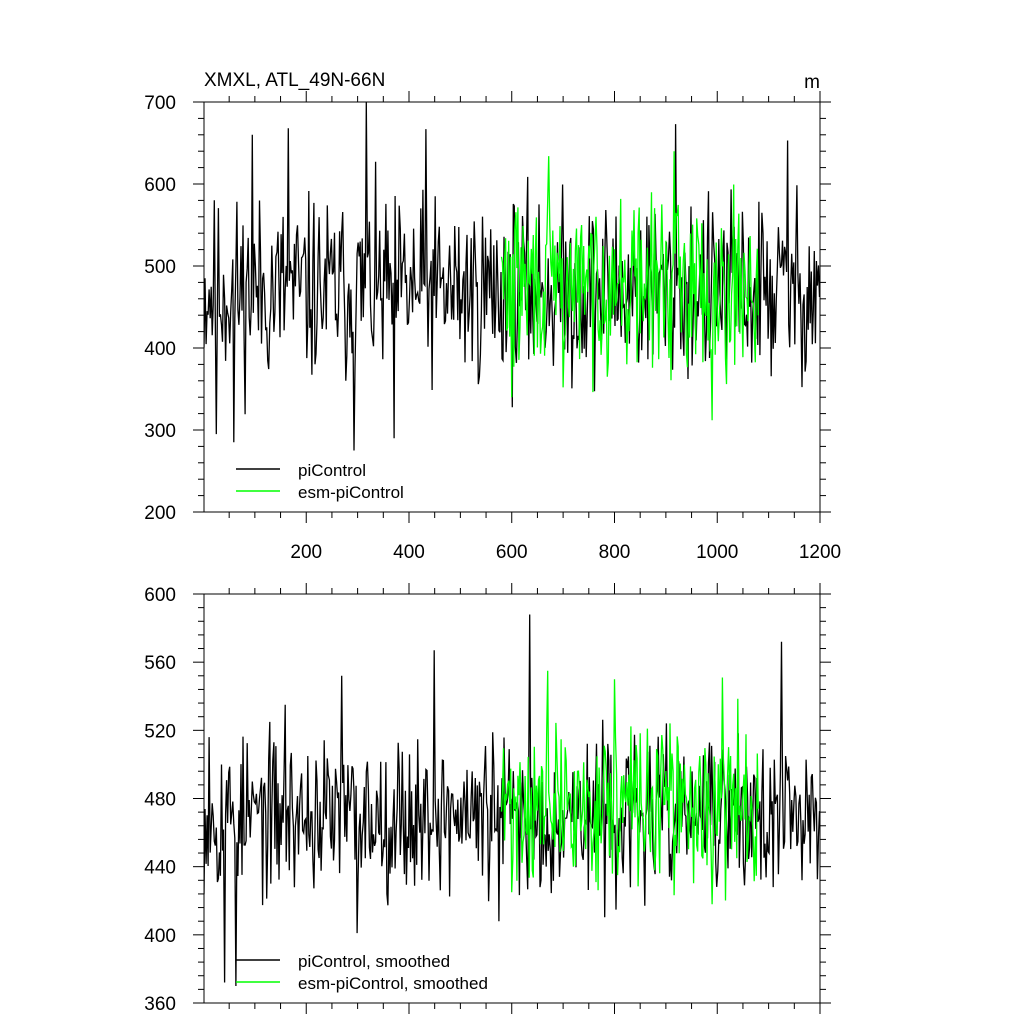 The width and height of the screenshot is (1024, 1024). I want to click on legend-label: esm-piControl, so click(351, 492).